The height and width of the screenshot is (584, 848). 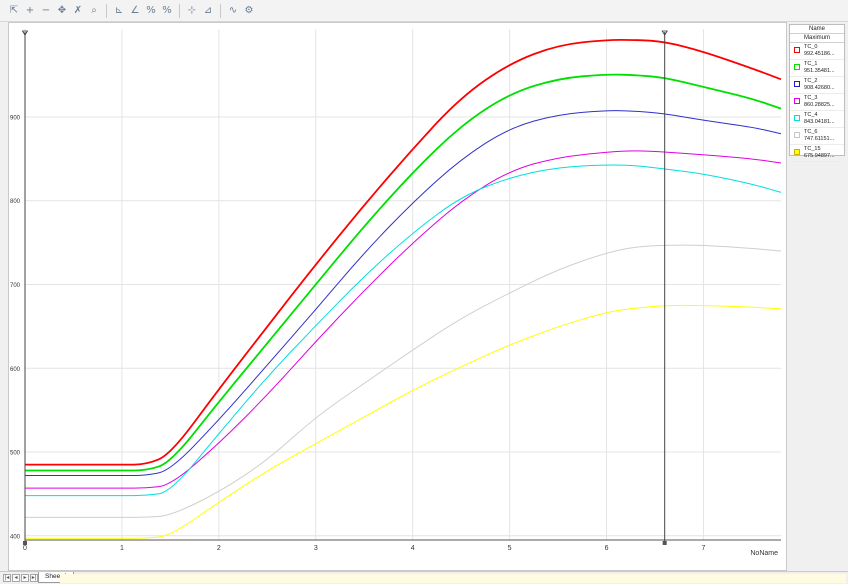 I want to click on first-sheet-icon: |◂, so click(x=7, y=578).